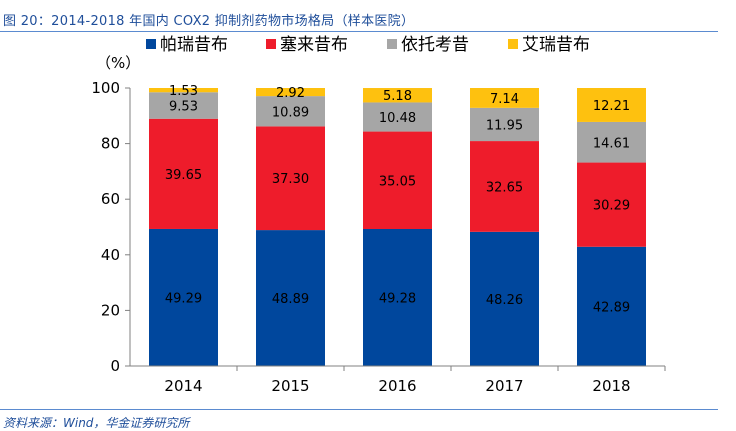 This screenshot has width=736, height=431. I want to click on data-label: 12.21, so click(611, 106).